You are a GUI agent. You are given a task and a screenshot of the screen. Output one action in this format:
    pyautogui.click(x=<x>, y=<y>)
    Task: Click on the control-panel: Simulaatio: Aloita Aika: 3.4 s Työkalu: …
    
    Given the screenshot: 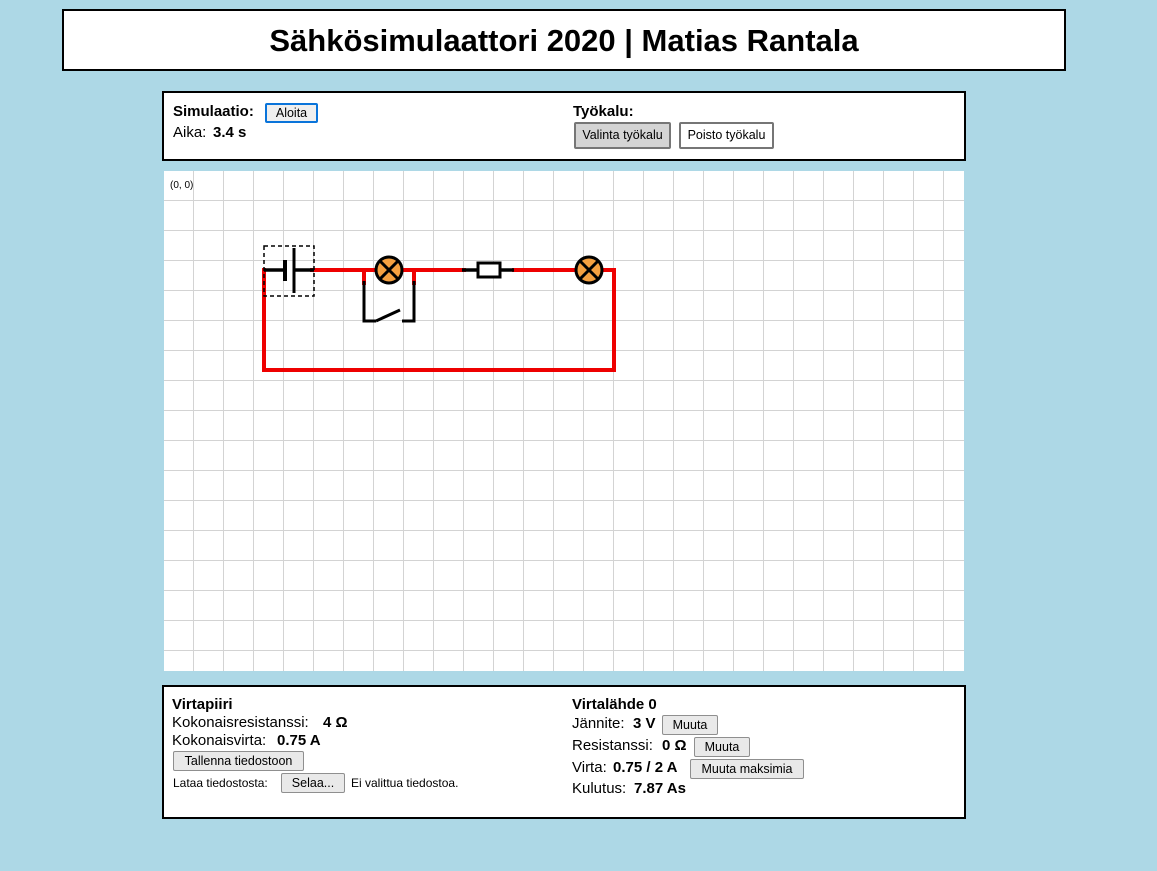 What is the action you would take?
    pyautogui.click(x=564, y=126)
    